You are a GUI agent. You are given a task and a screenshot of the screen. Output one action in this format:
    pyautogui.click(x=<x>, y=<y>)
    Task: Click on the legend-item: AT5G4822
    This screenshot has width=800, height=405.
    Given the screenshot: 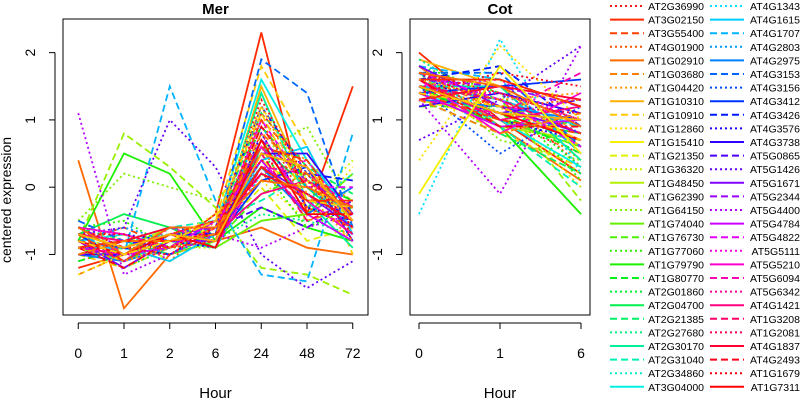 What is the action you would take?
    pyautogui.click(x=755, y=238)
    